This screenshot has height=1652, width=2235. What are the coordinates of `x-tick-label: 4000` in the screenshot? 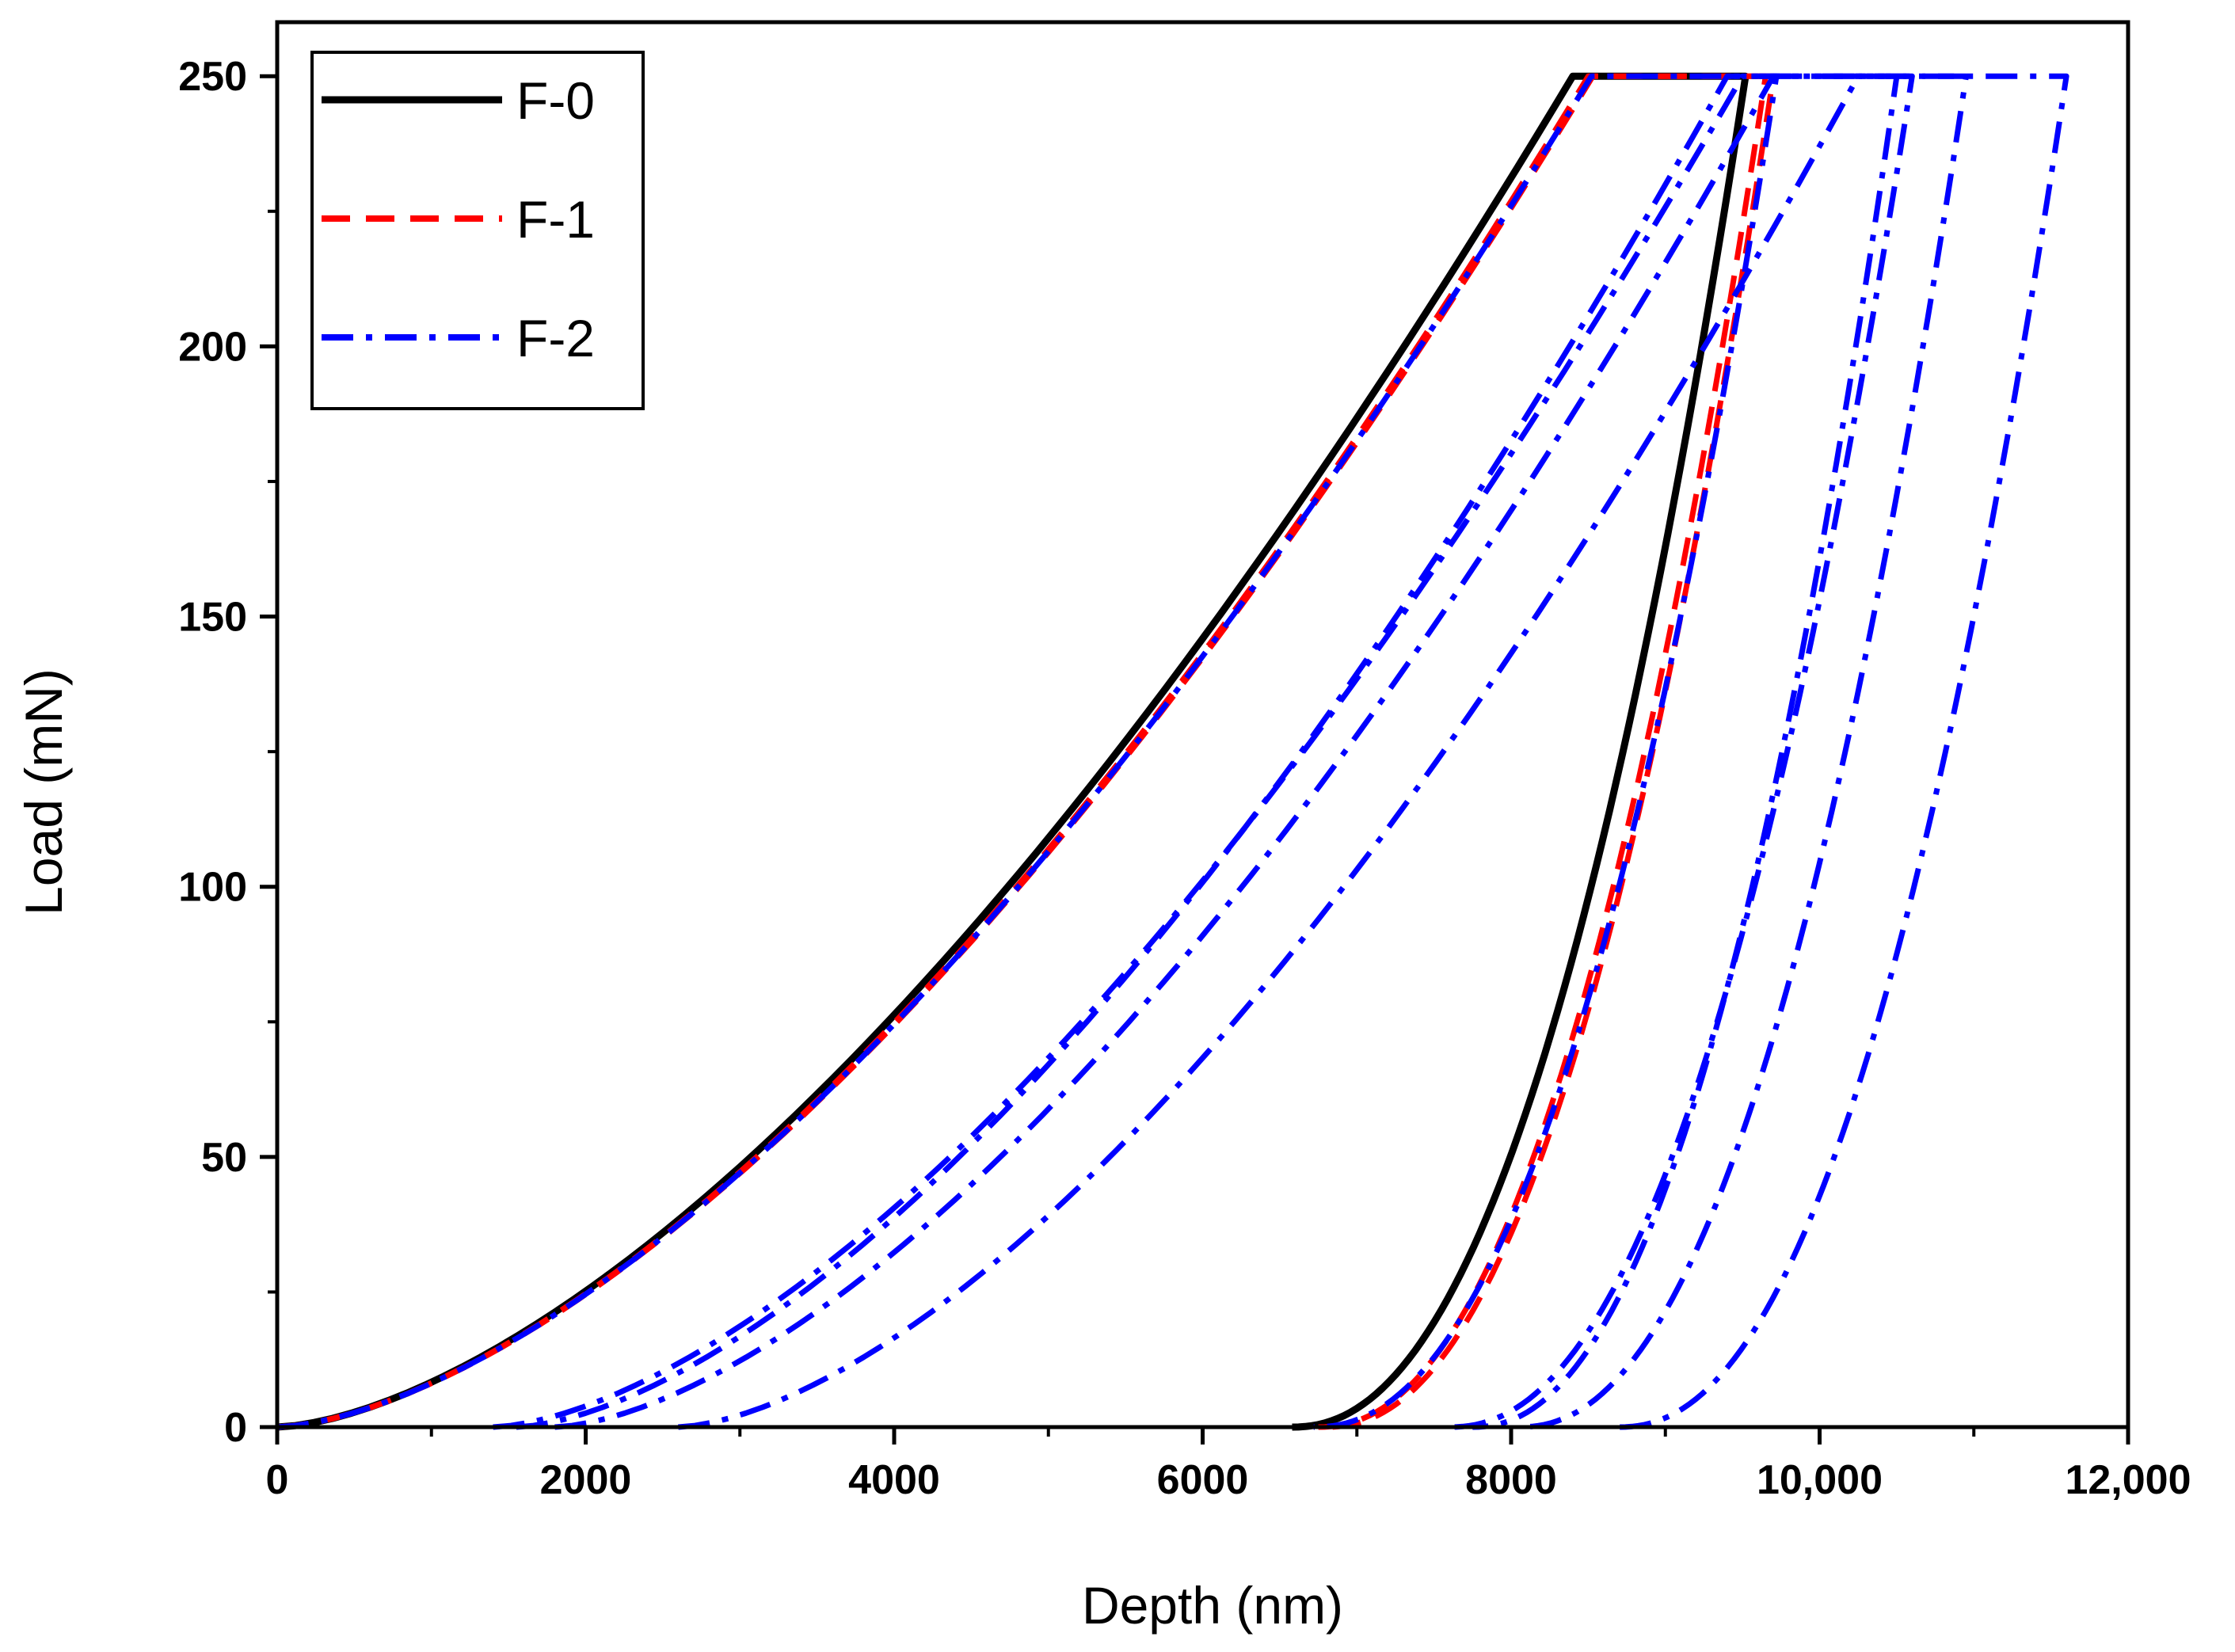 It's located at (894, 1480).